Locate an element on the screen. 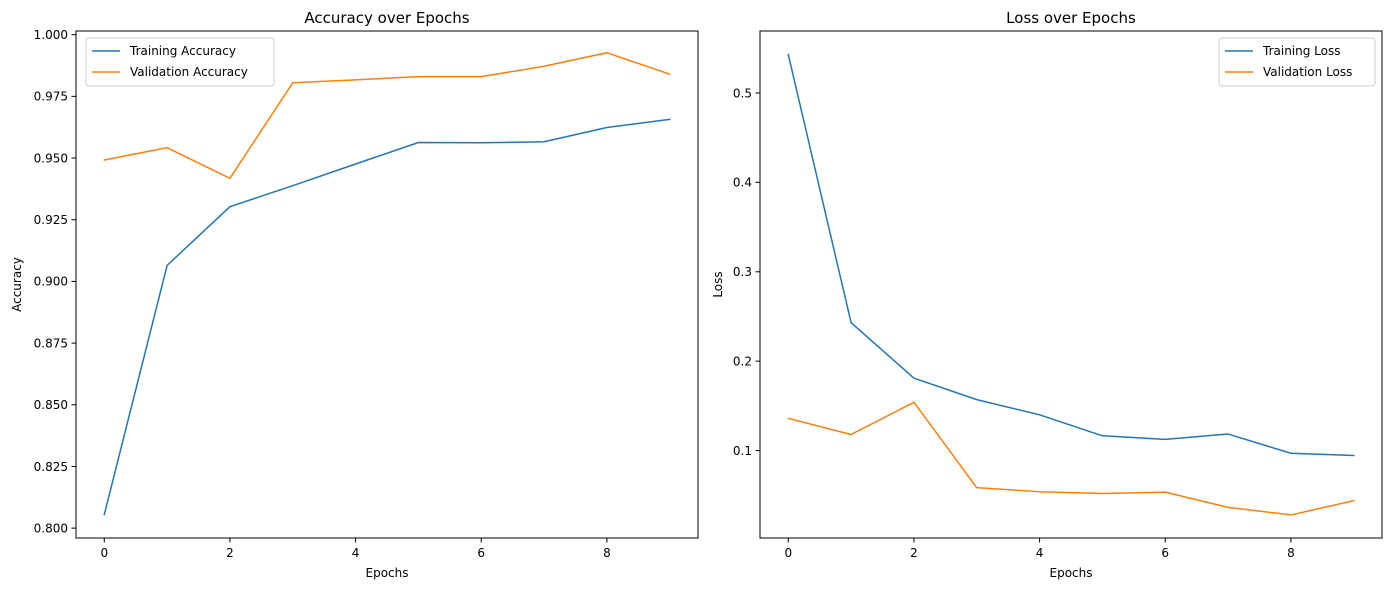 The height and width of the screenshot is (590, 1389). y-tick-label: 0.925 is located at coordinates (51, 220).